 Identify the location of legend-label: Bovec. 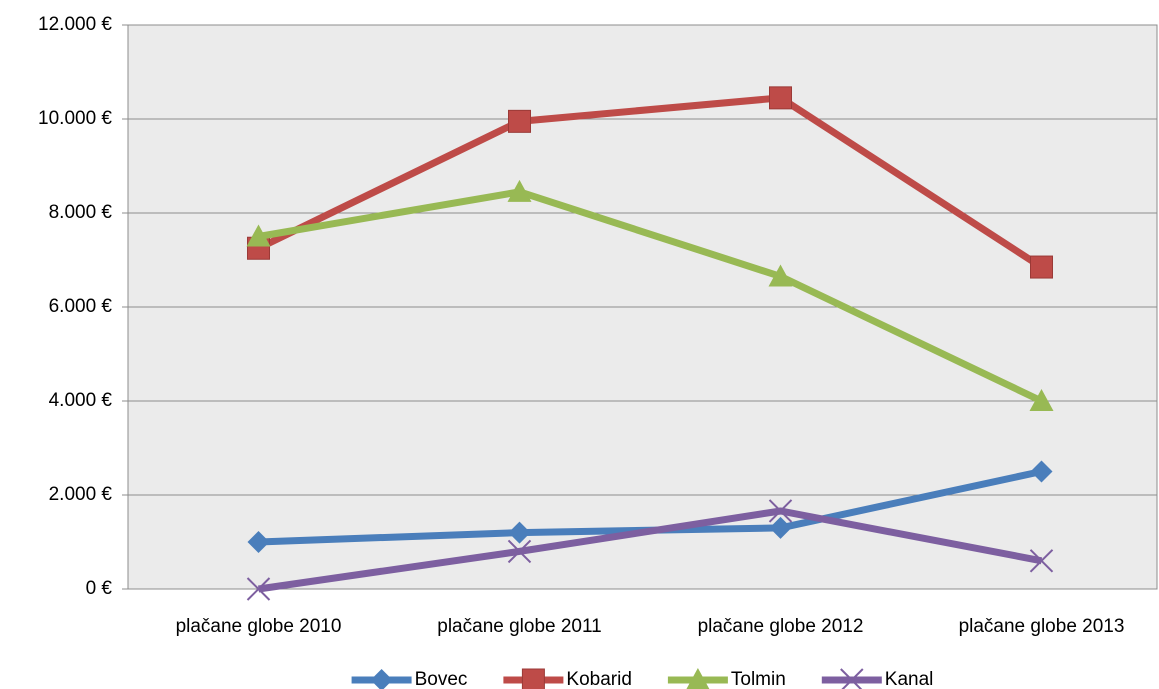
(441, 679).